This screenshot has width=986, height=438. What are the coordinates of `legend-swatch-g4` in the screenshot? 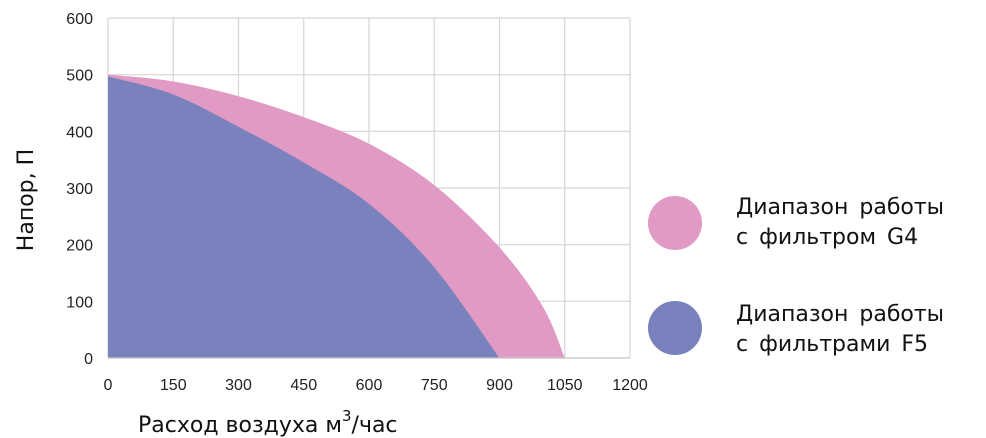 It's located at (675, 223).